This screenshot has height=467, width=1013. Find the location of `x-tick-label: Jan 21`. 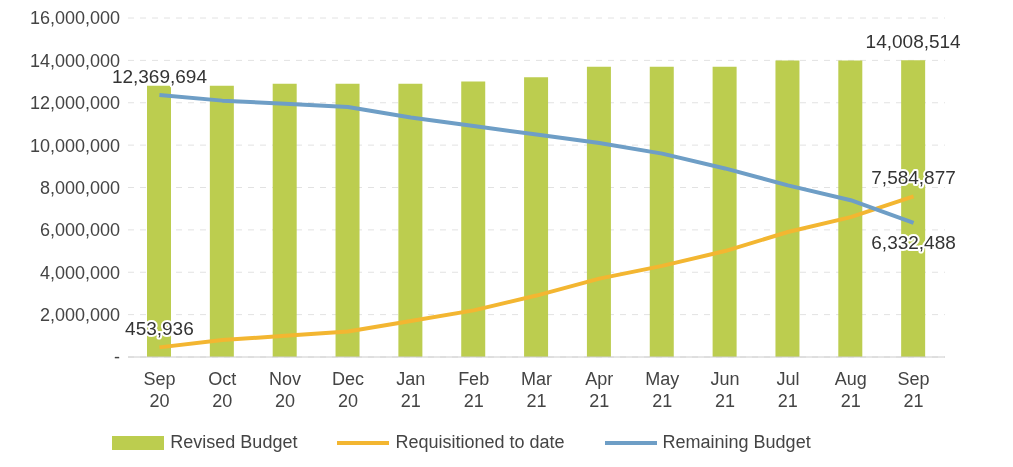

x-tick-label: Jan 21 is located at coordinates (411, 390).